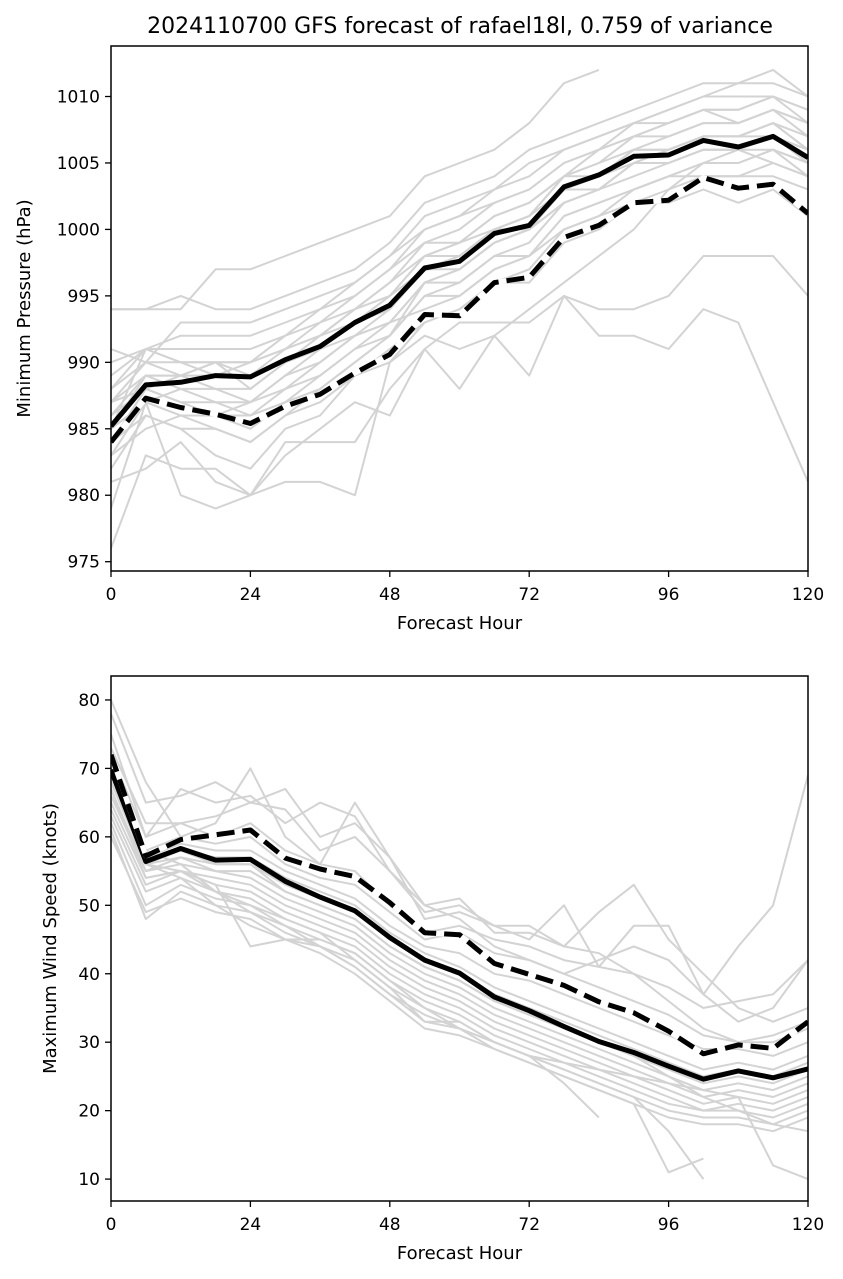 The width and height of the screenshot is (843, 1279). I want to click on pressure-y-tick-label: 980, so click(84, 496).